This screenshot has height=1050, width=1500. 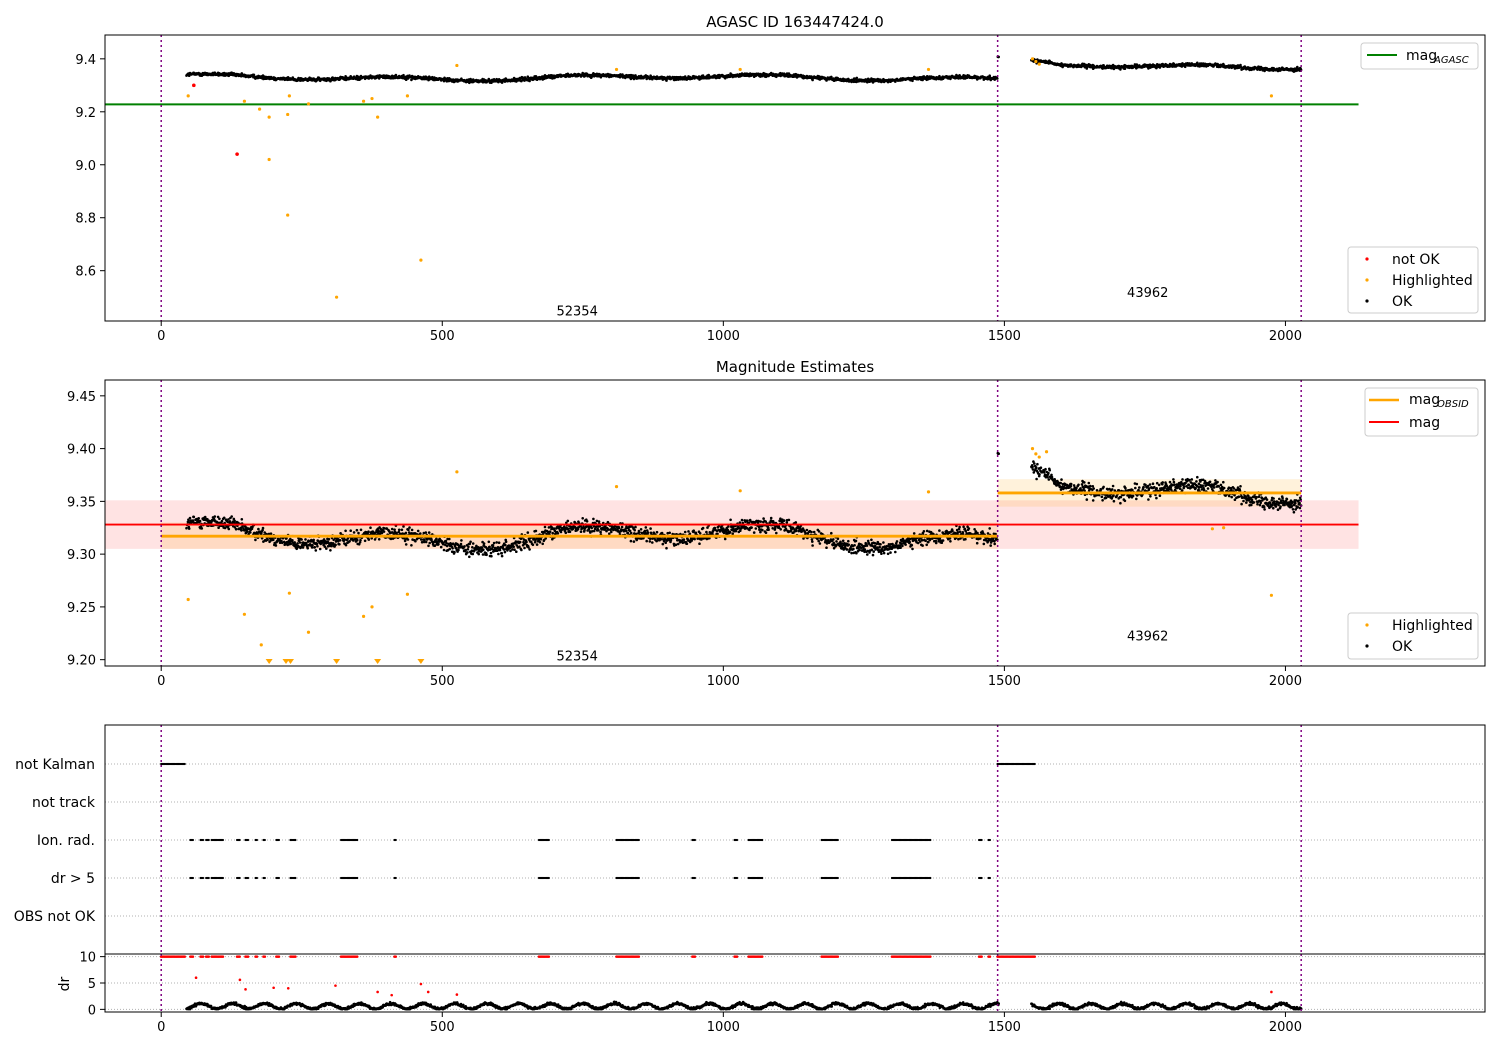 What do you see at coordinates (85, 113) in the screenshot?
I see `y-tick-label: 9.2` at bounding box center [85, 113].